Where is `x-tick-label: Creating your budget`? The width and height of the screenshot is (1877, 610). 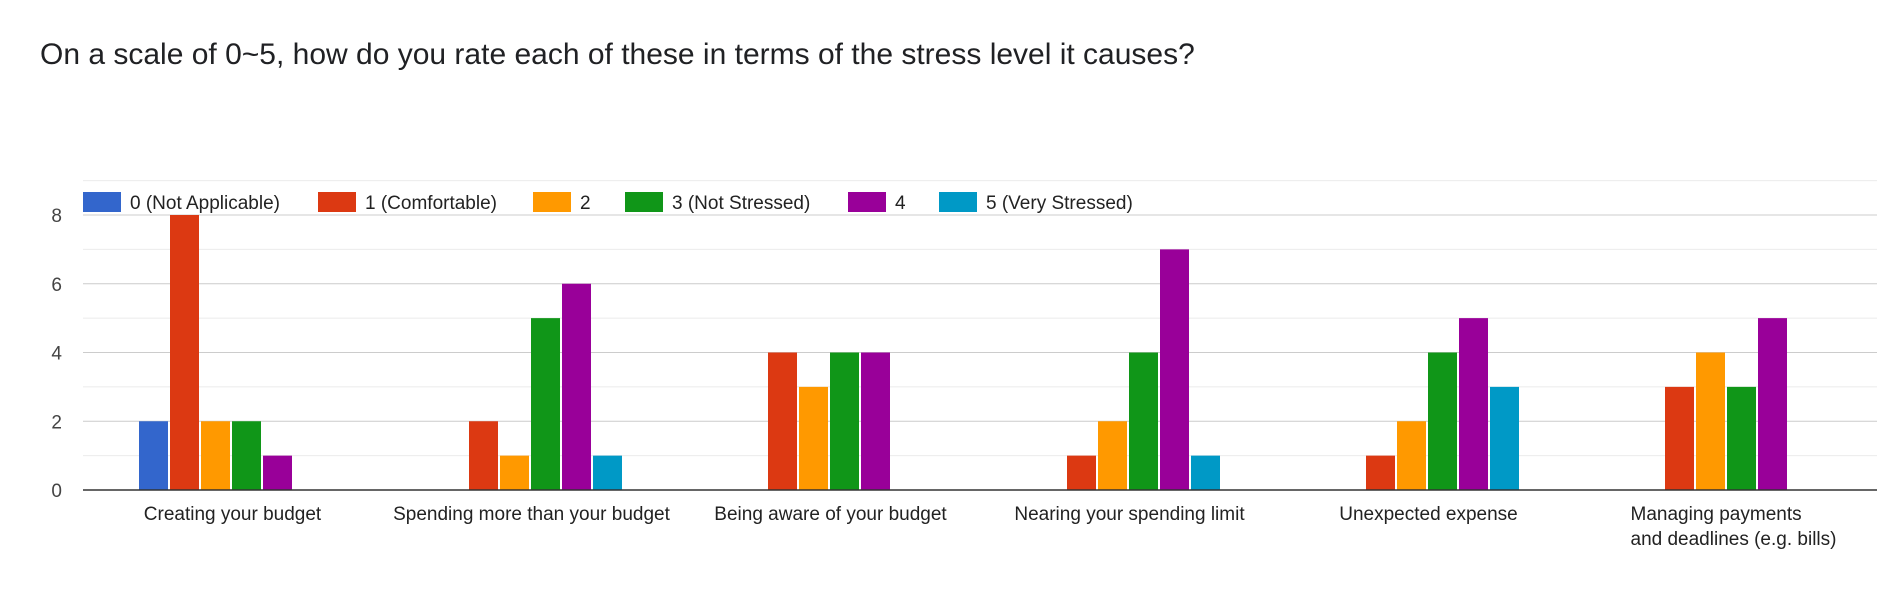
x-tick-label: Creating your budget is located at coordinates (233, 514).